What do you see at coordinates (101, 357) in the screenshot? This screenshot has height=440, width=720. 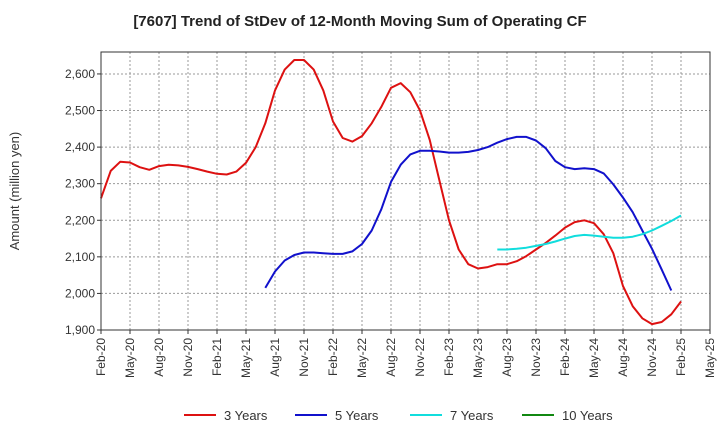 I see `x-tick-label: Feb-20` at bounding box center [101, 357].